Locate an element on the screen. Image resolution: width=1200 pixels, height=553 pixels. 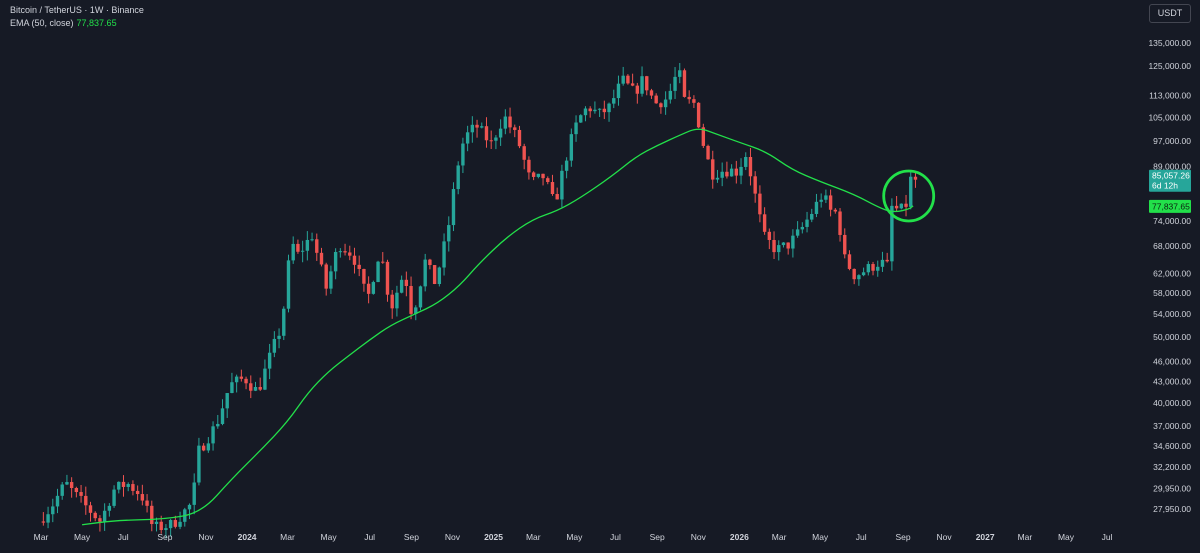
price-tick-label: 46,000.00 is located at coordinates (1172, 362).